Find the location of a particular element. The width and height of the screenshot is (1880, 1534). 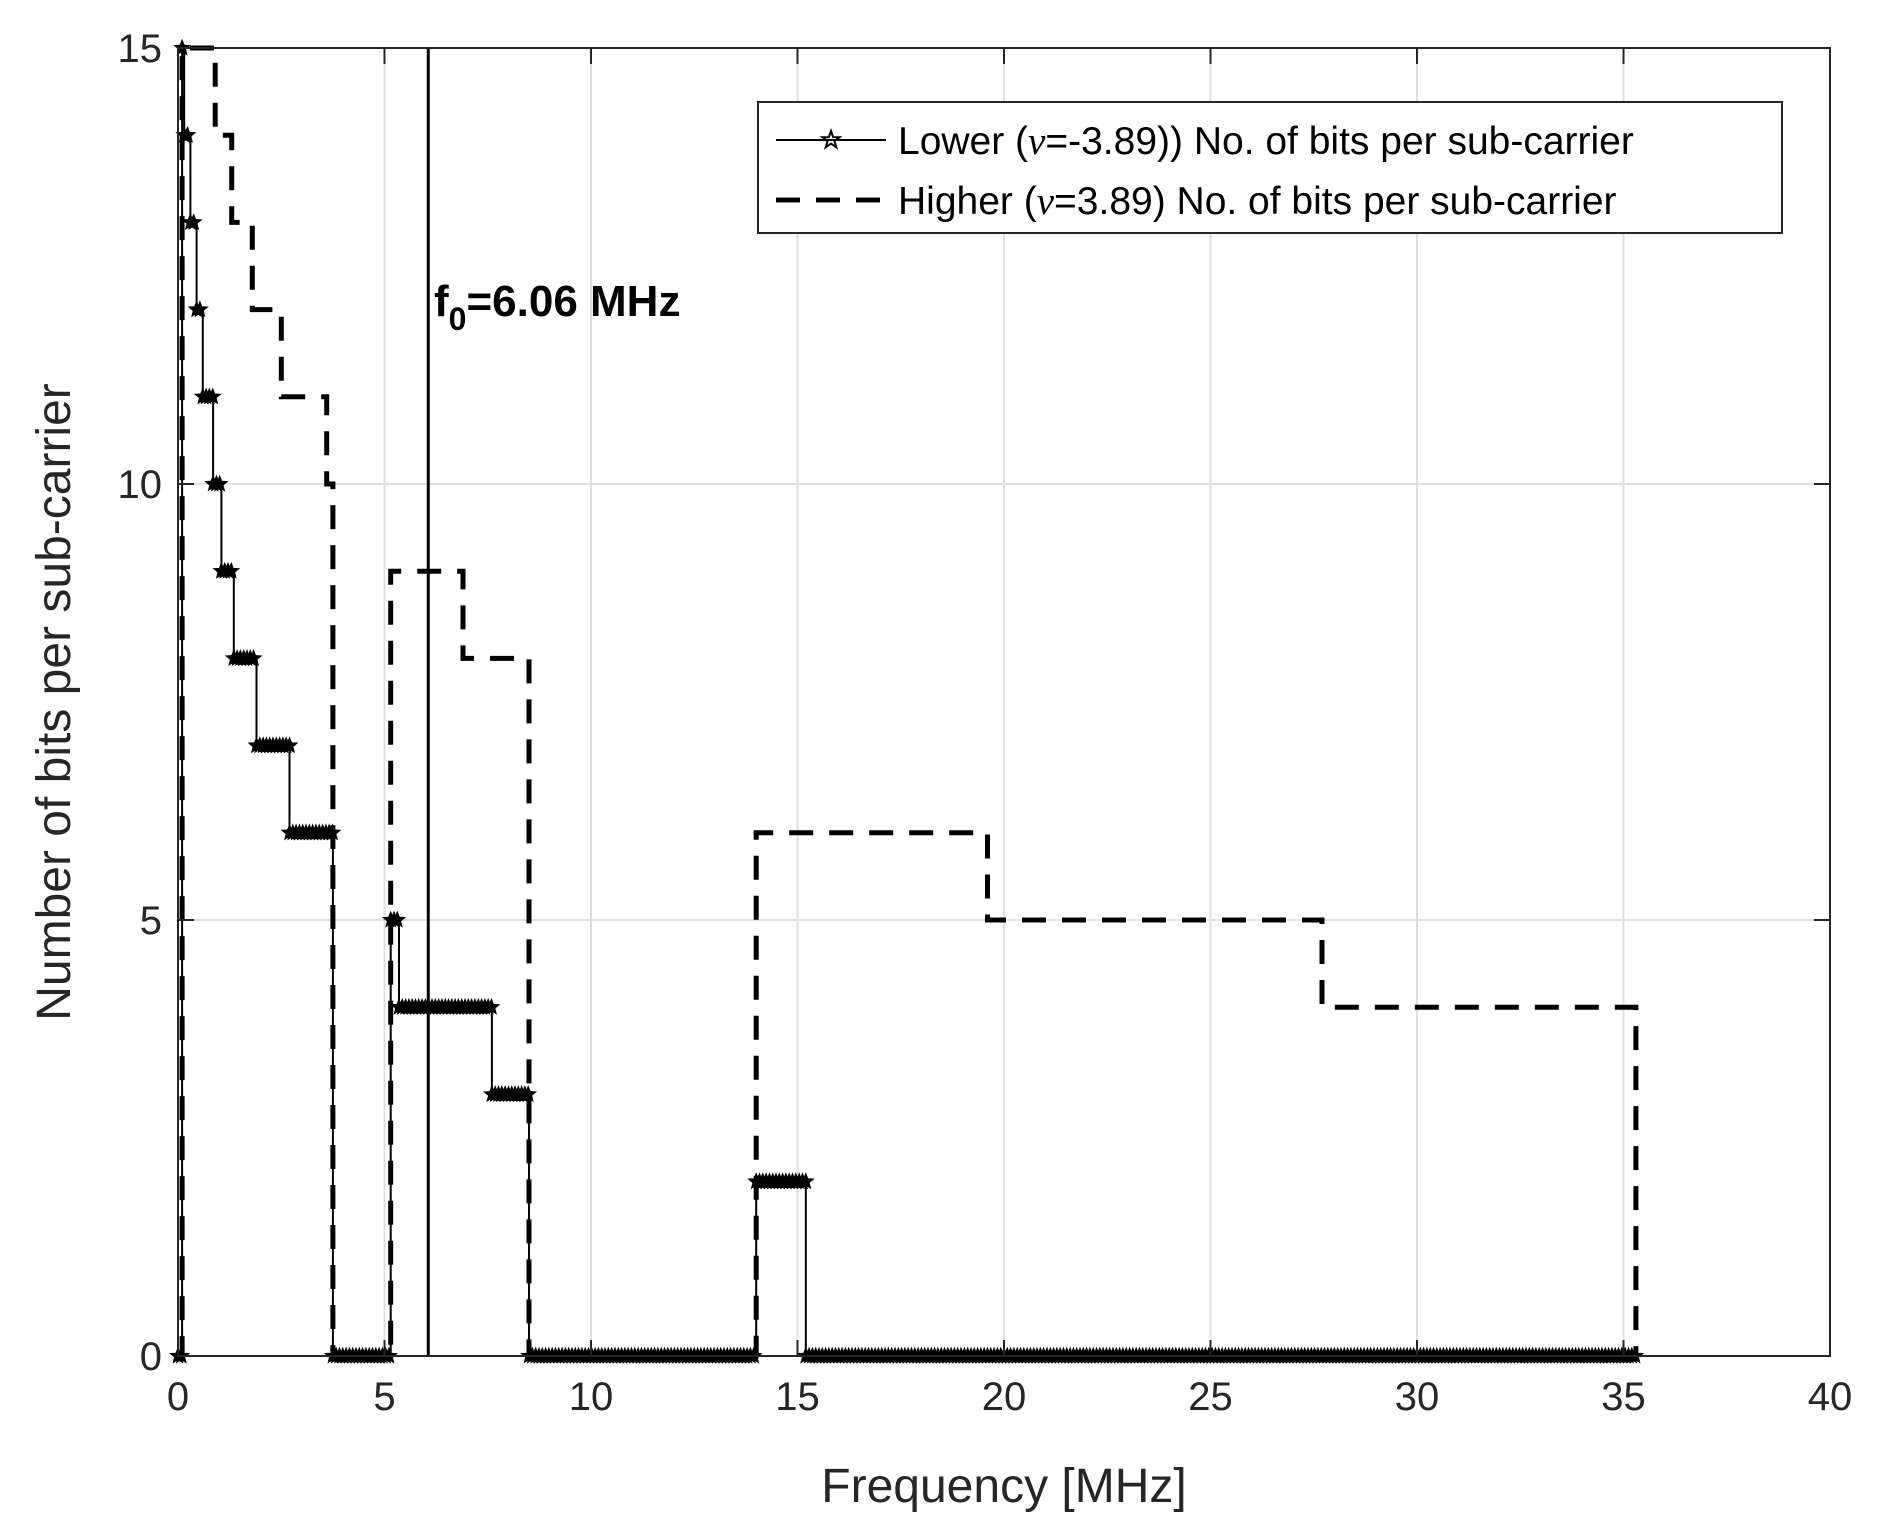

x-tick-label: 15 is located at coordinates (797, 1397).